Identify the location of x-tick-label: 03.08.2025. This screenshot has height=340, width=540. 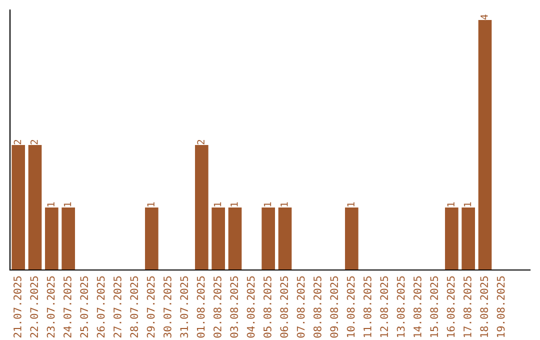
(234, 307).